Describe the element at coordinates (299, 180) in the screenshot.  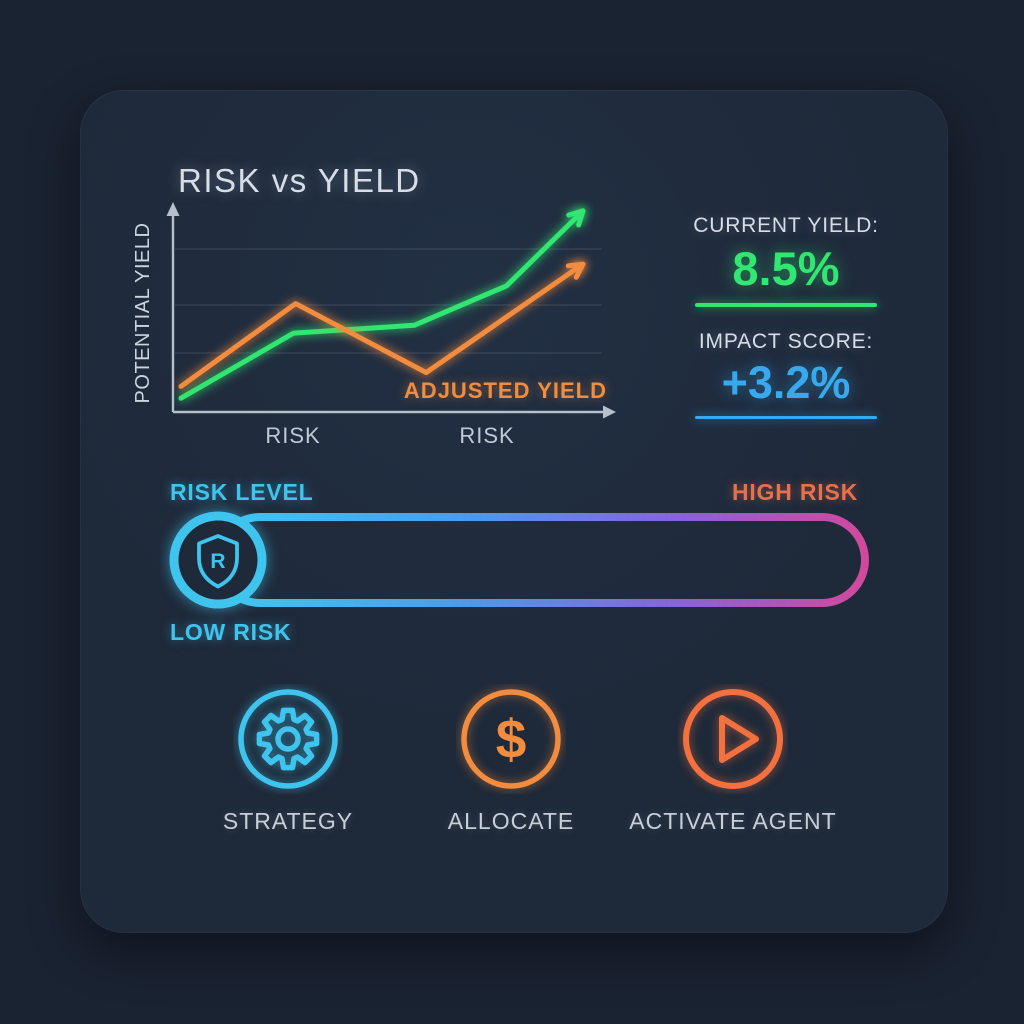
I see `chart-title: RISK vs YIELD` at that location.